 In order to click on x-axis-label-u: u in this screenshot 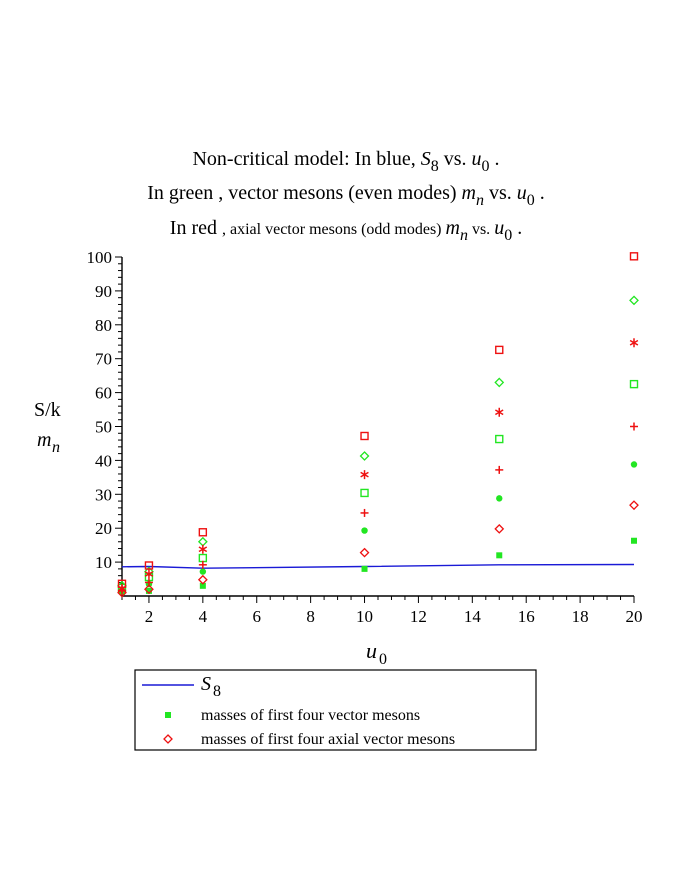, I will do `click(371, 650)`.